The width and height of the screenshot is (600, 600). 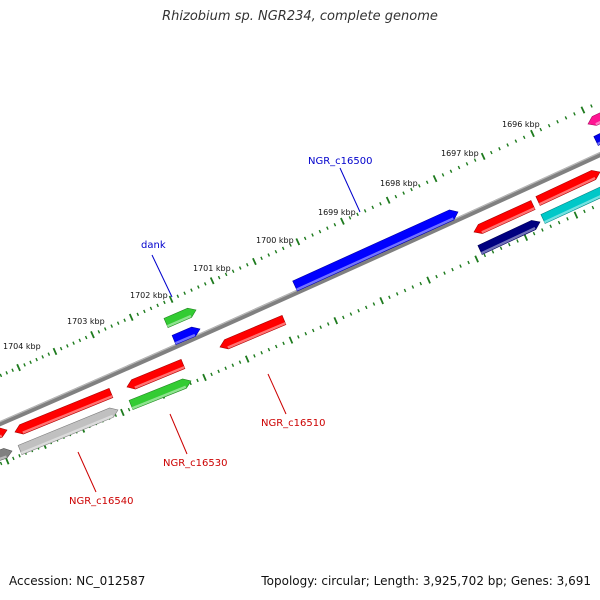 I want to click on gene-label-dank: dank, so click(x=153, y=245).